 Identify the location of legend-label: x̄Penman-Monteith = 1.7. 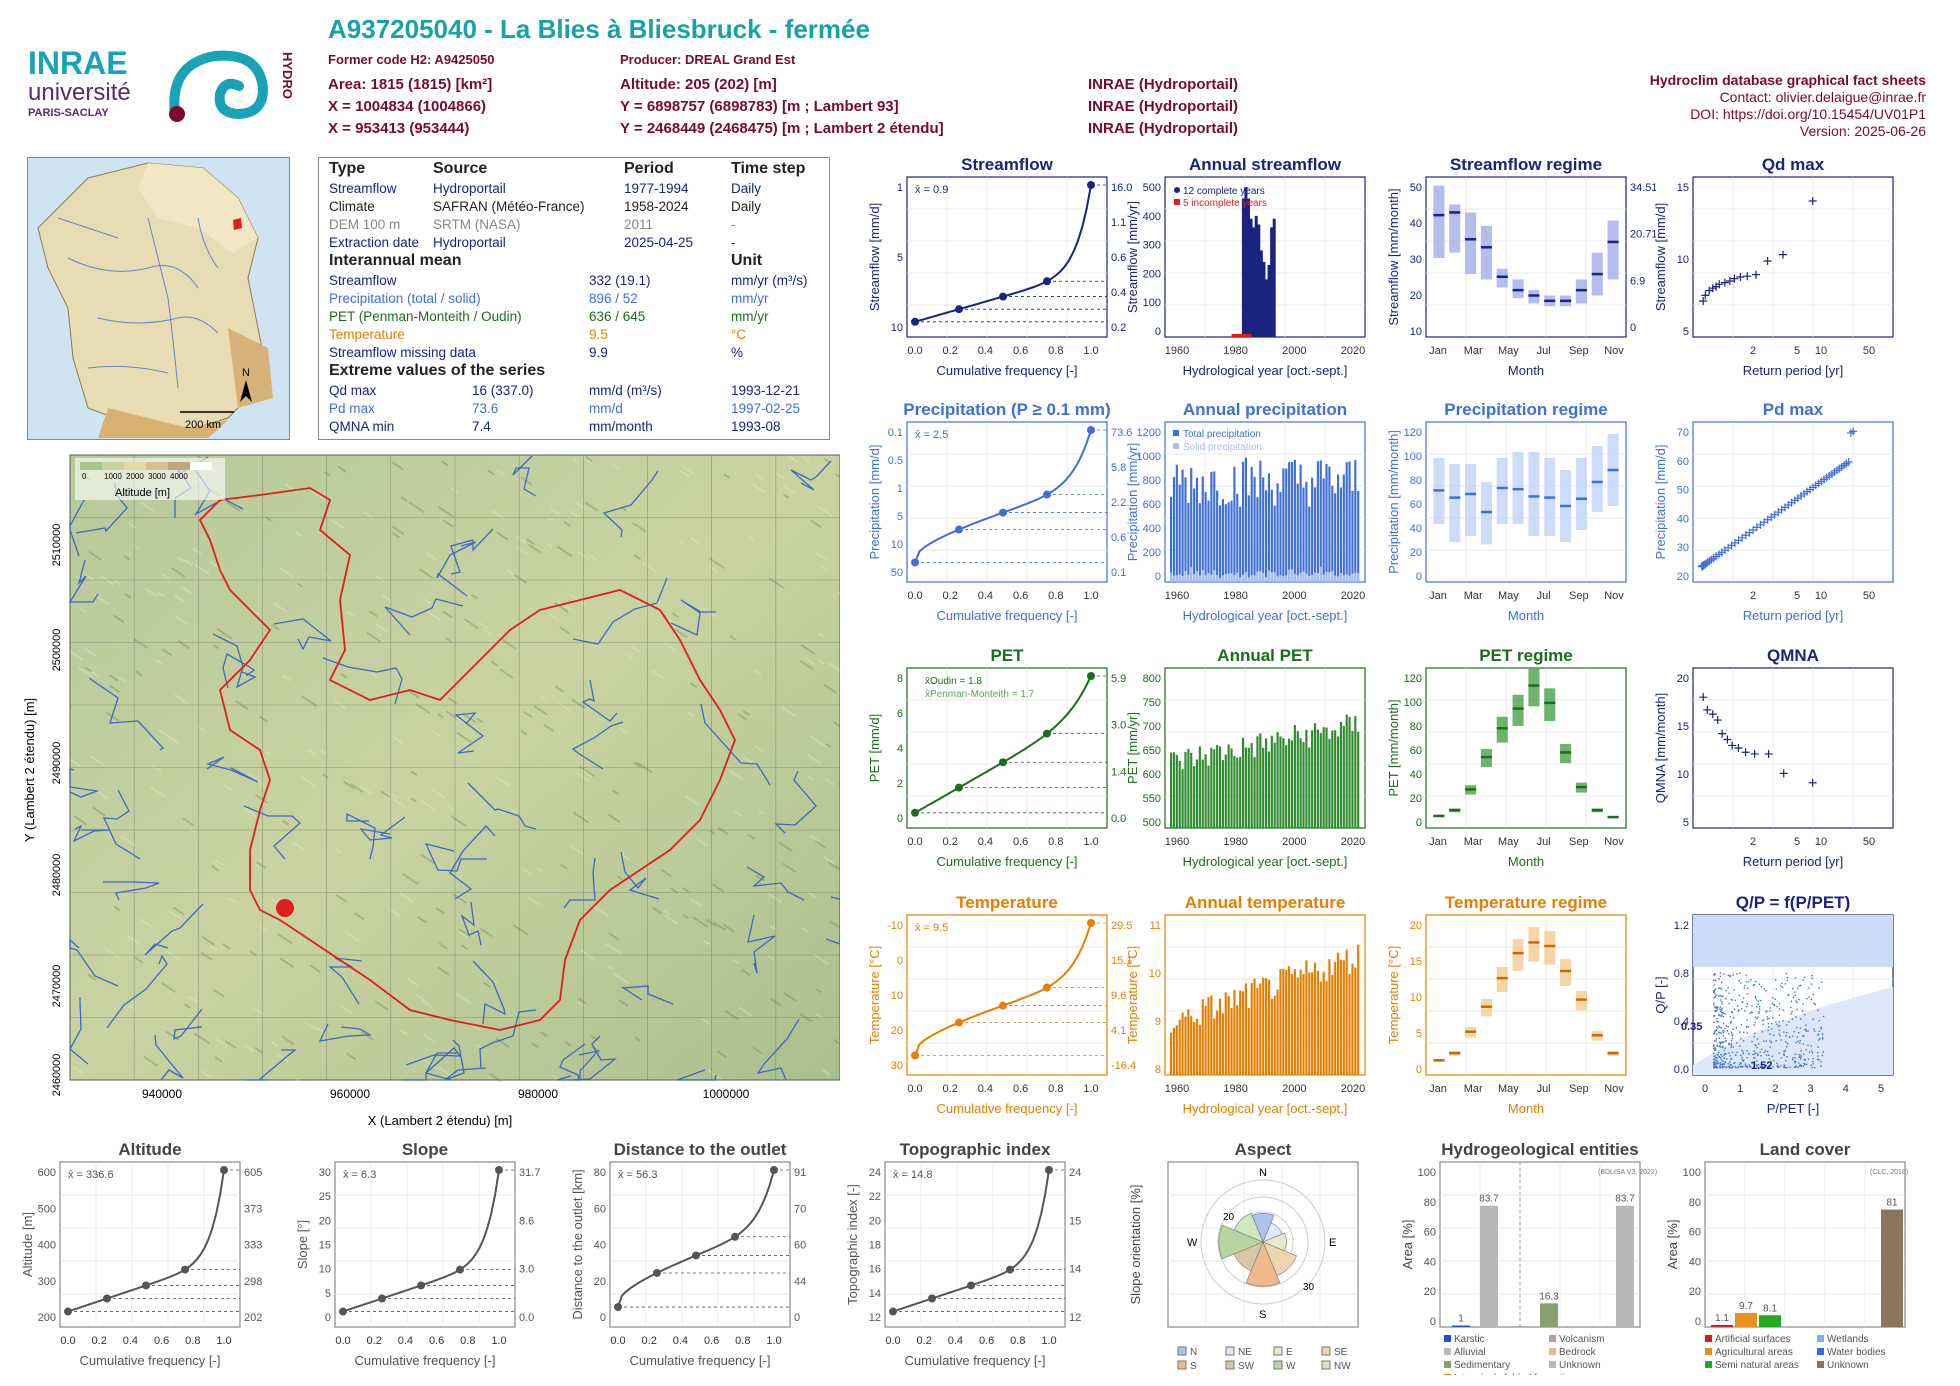
(980, 694).